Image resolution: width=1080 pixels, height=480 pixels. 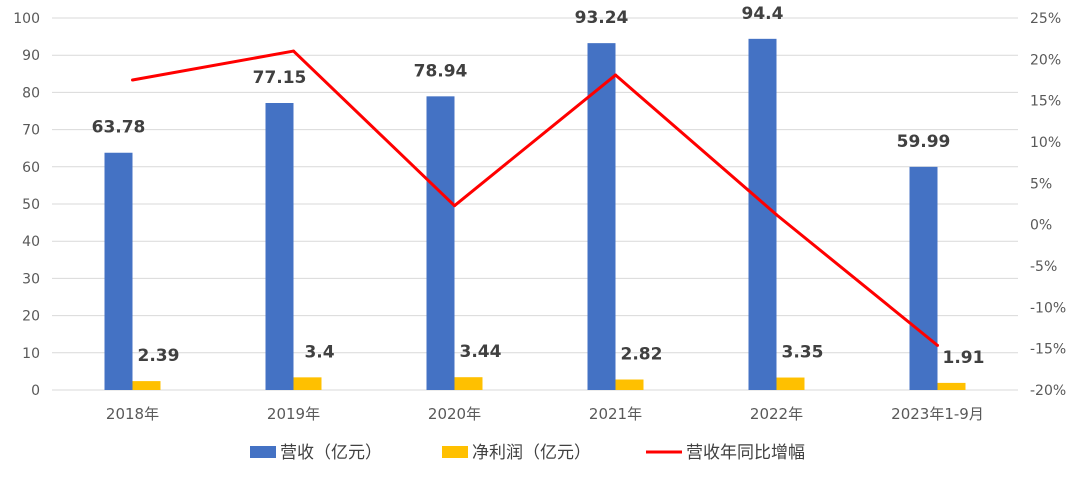 What do you see at coordinates (531, 453) in the screenshot?
I see `legend-label: 净利润（亿元）` at bounding box center [531, 453].